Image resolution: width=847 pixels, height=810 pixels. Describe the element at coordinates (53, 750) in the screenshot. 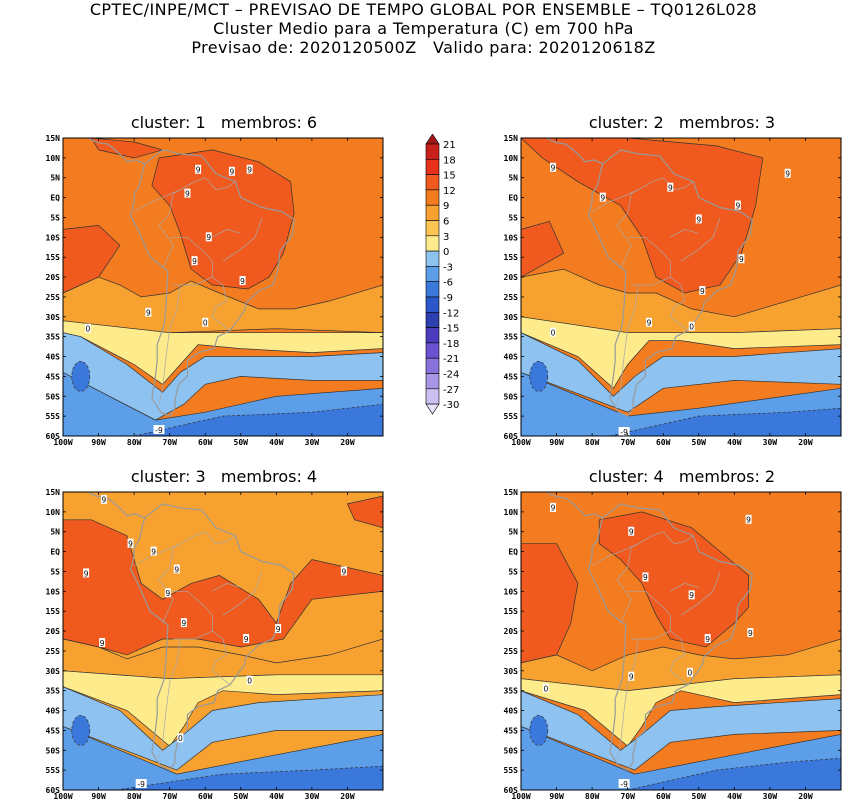

I see `lat-label: 50S` at that location.